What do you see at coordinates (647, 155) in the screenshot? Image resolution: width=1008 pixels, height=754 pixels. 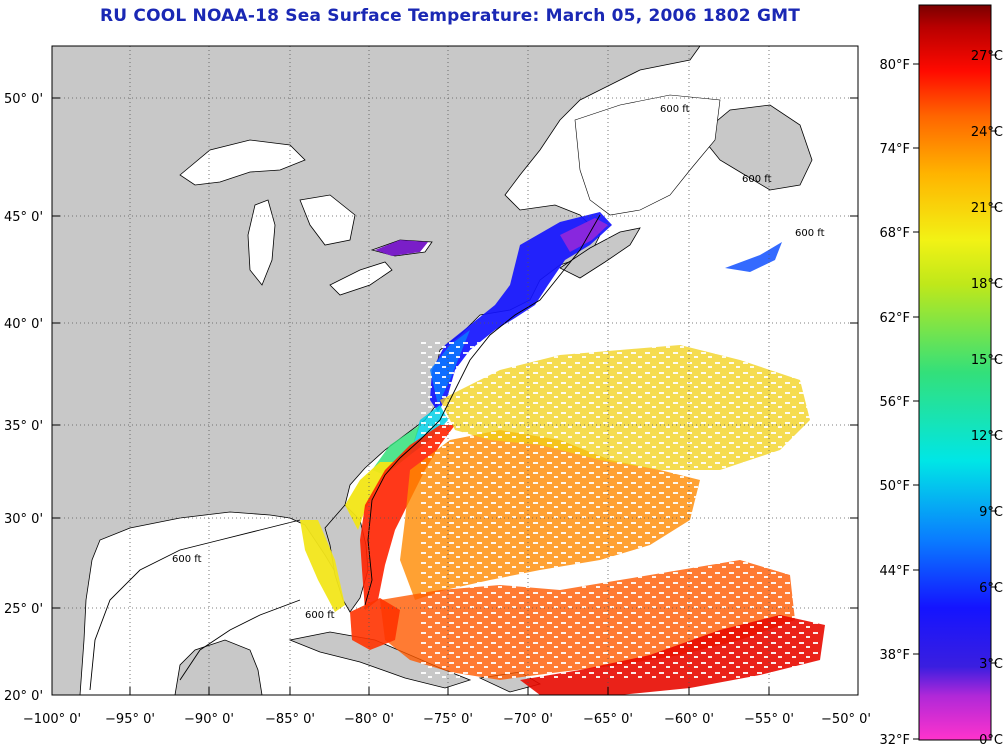 I see `gulf-st-lawrence` at bounding box center [647, 155].